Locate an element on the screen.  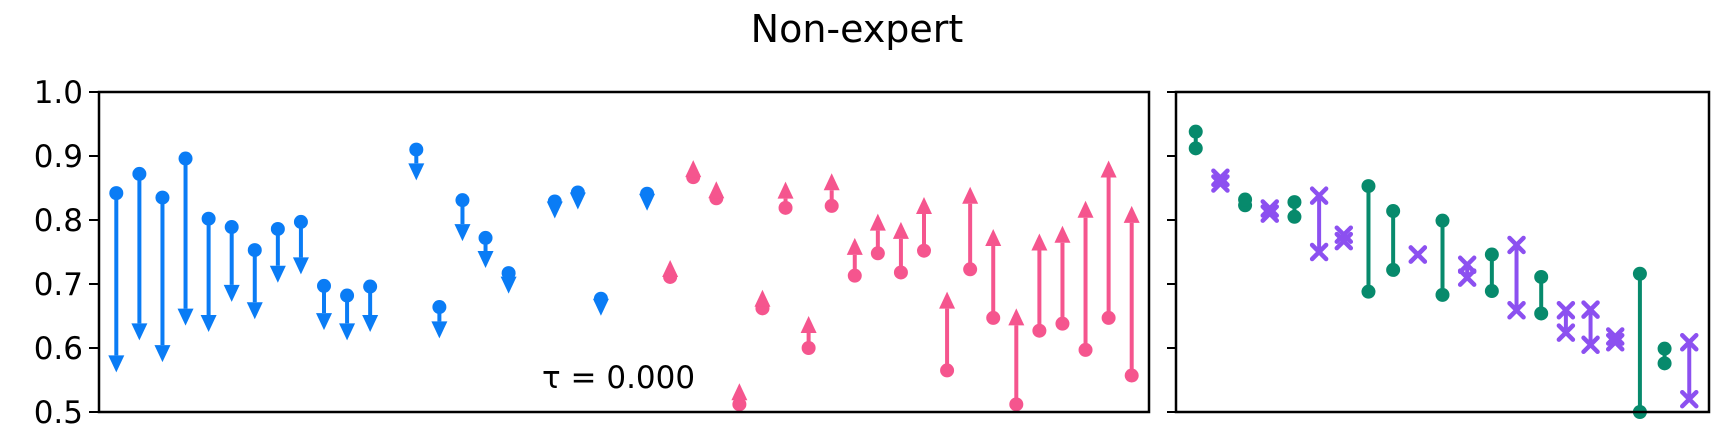
y-tick-label: 0.9 is located at coordinates (58, 157).